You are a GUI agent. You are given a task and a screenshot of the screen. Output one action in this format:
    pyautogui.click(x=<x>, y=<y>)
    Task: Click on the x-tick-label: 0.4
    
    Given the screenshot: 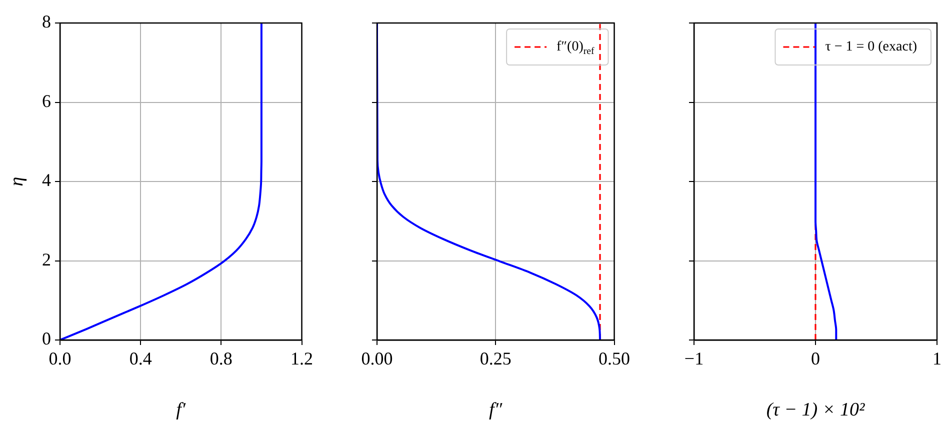 What is the action you would take?
    pyautogui.click(x=140, y=358)
    